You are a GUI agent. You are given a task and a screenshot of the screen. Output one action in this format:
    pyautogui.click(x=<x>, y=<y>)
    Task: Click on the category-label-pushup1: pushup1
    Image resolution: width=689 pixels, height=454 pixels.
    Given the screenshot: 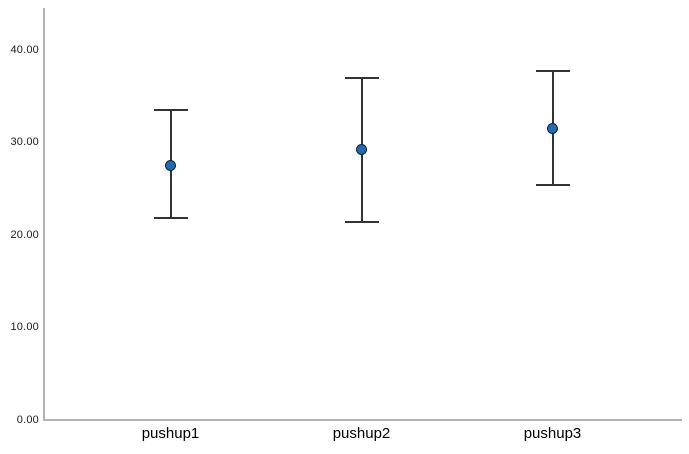 What is the action you would take?
    pyautogui.click(x=170, y=433)
    